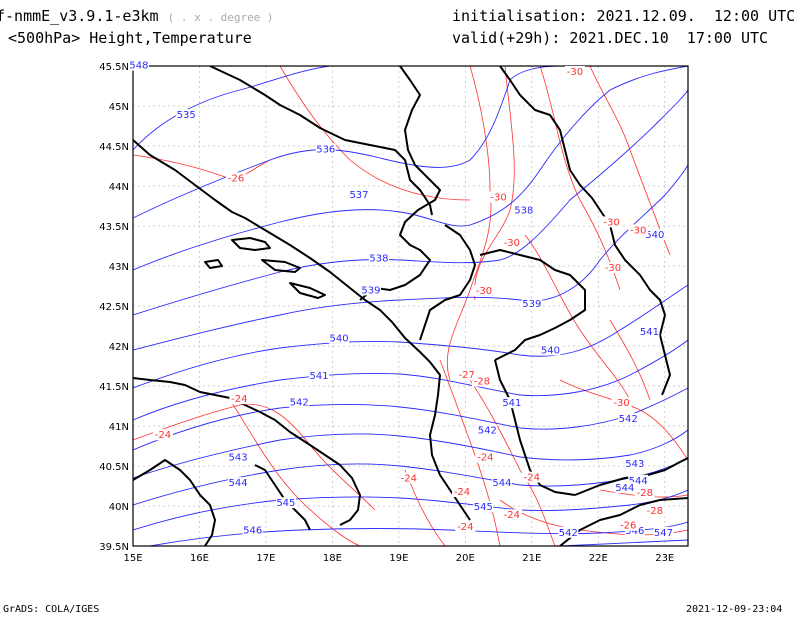  What do you see at coordinates (511, 403) in the screenshot?
I see `height-contour-label: 541` at bounding box center [511, 403].